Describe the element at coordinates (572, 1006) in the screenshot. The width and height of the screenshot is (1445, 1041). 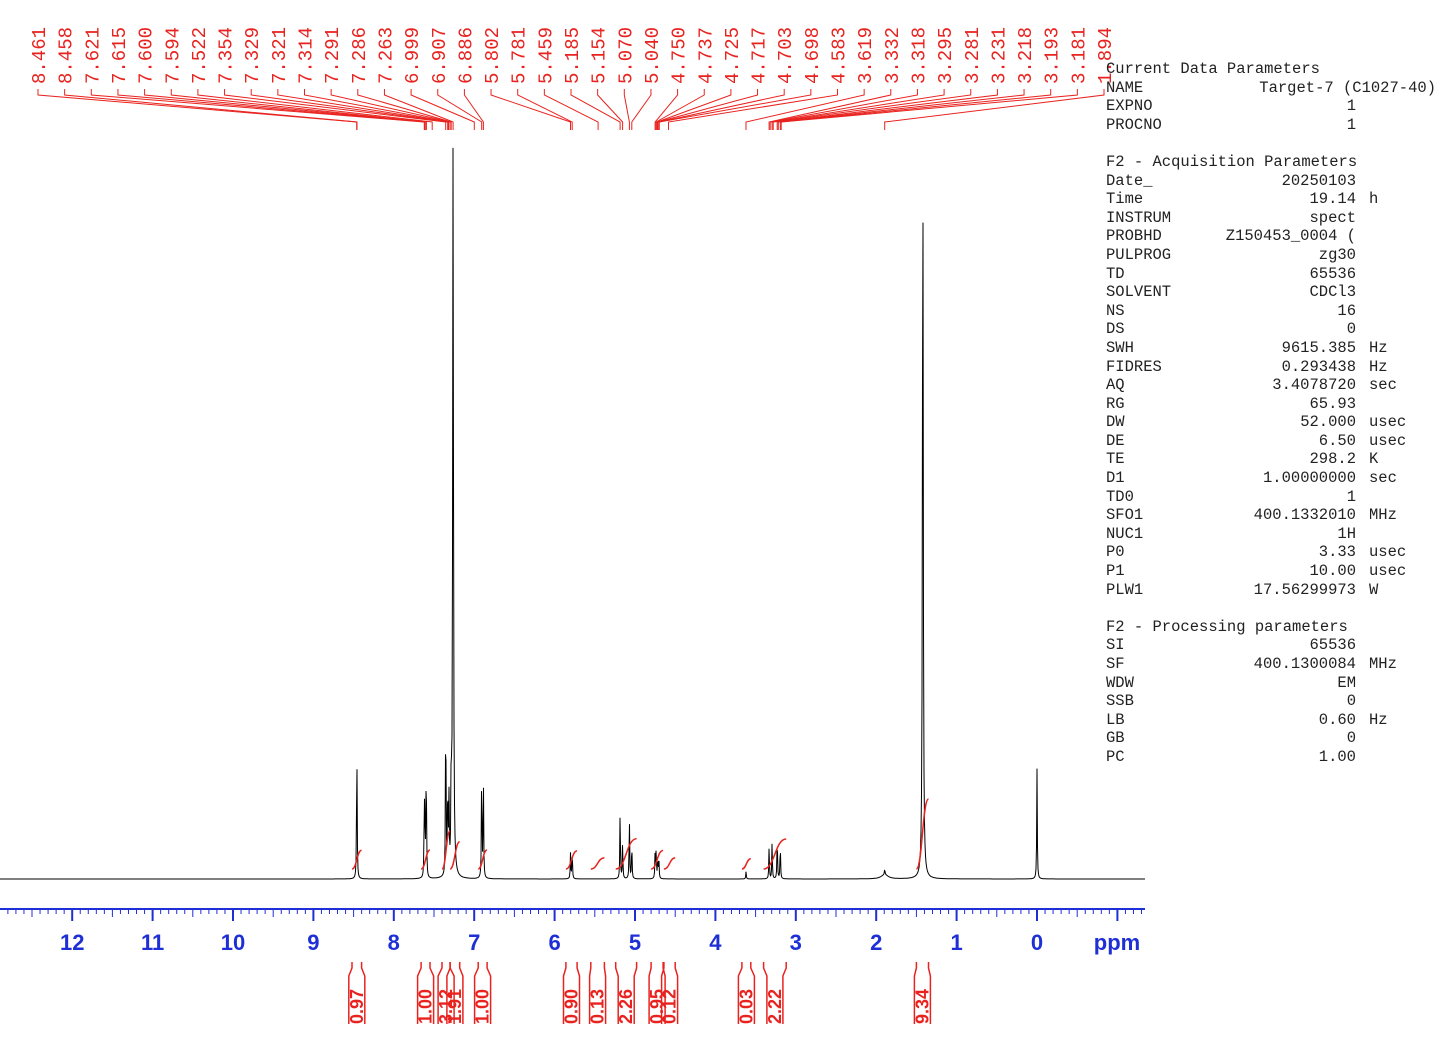
I see `integral-value: 0.90` at that location.